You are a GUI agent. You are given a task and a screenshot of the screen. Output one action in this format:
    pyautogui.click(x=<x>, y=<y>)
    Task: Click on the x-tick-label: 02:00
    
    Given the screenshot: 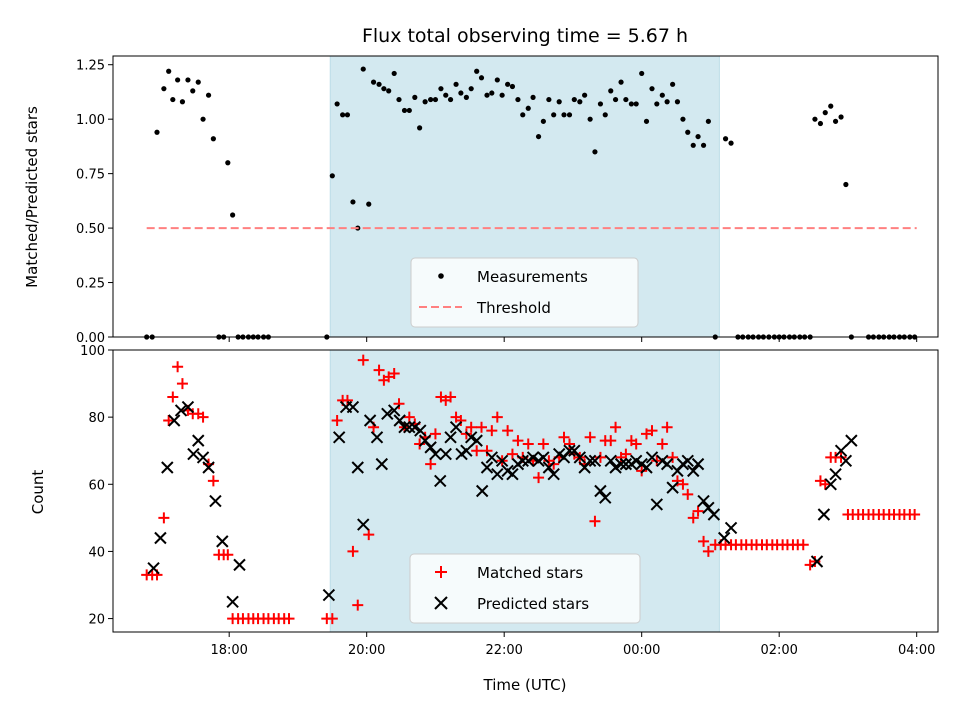 What is the action you would take?
    pyautogui.click(x=778, y=650)
    